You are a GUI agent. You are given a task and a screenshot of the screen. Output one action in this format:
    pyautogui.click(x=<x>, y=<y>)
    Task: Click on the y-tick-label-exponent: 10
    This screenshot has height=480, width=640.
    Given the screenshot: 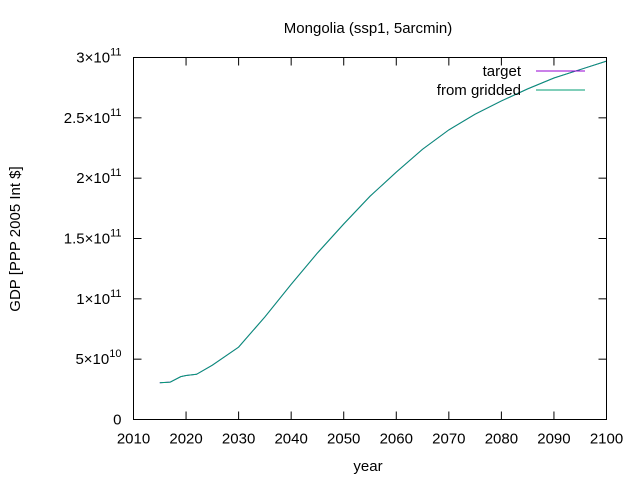 What is the action you would take?
    pyautogui.click(x=115, y=354)
    